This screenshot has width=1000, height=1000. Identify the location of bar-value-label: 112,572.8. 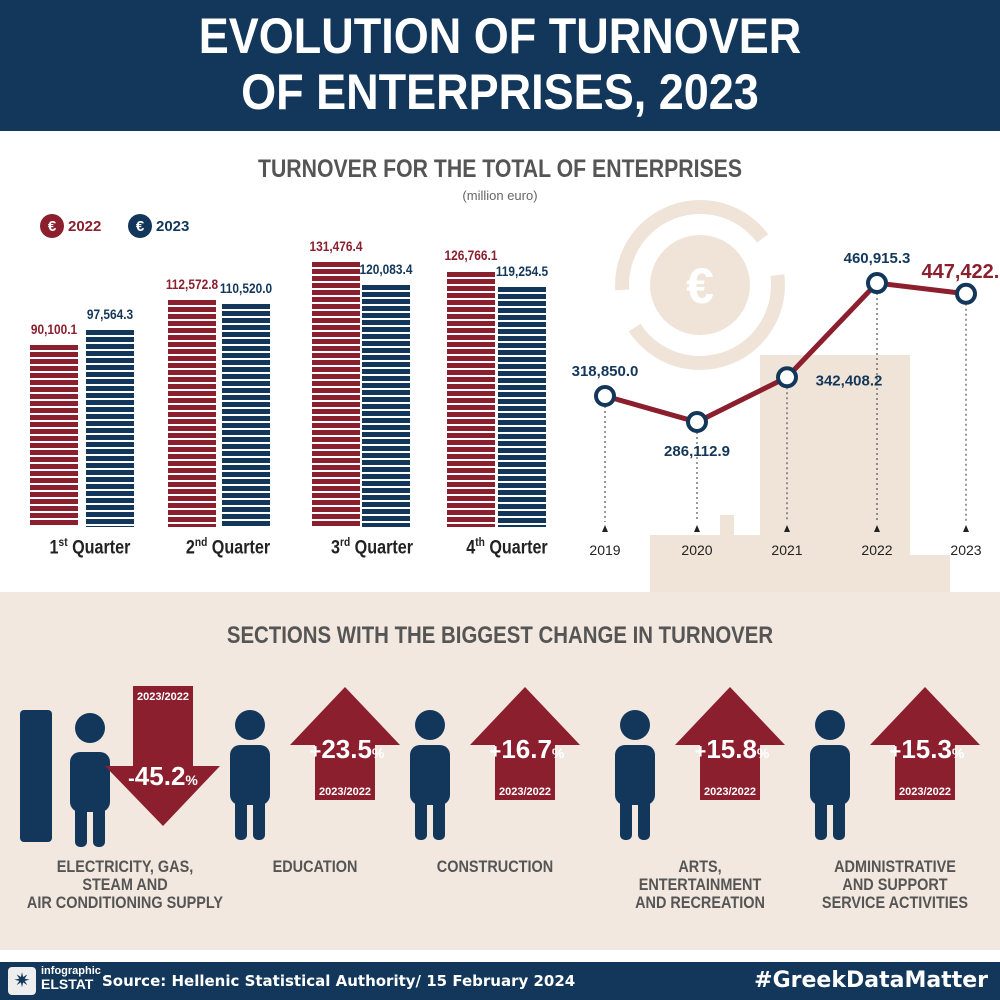
(192, 284).